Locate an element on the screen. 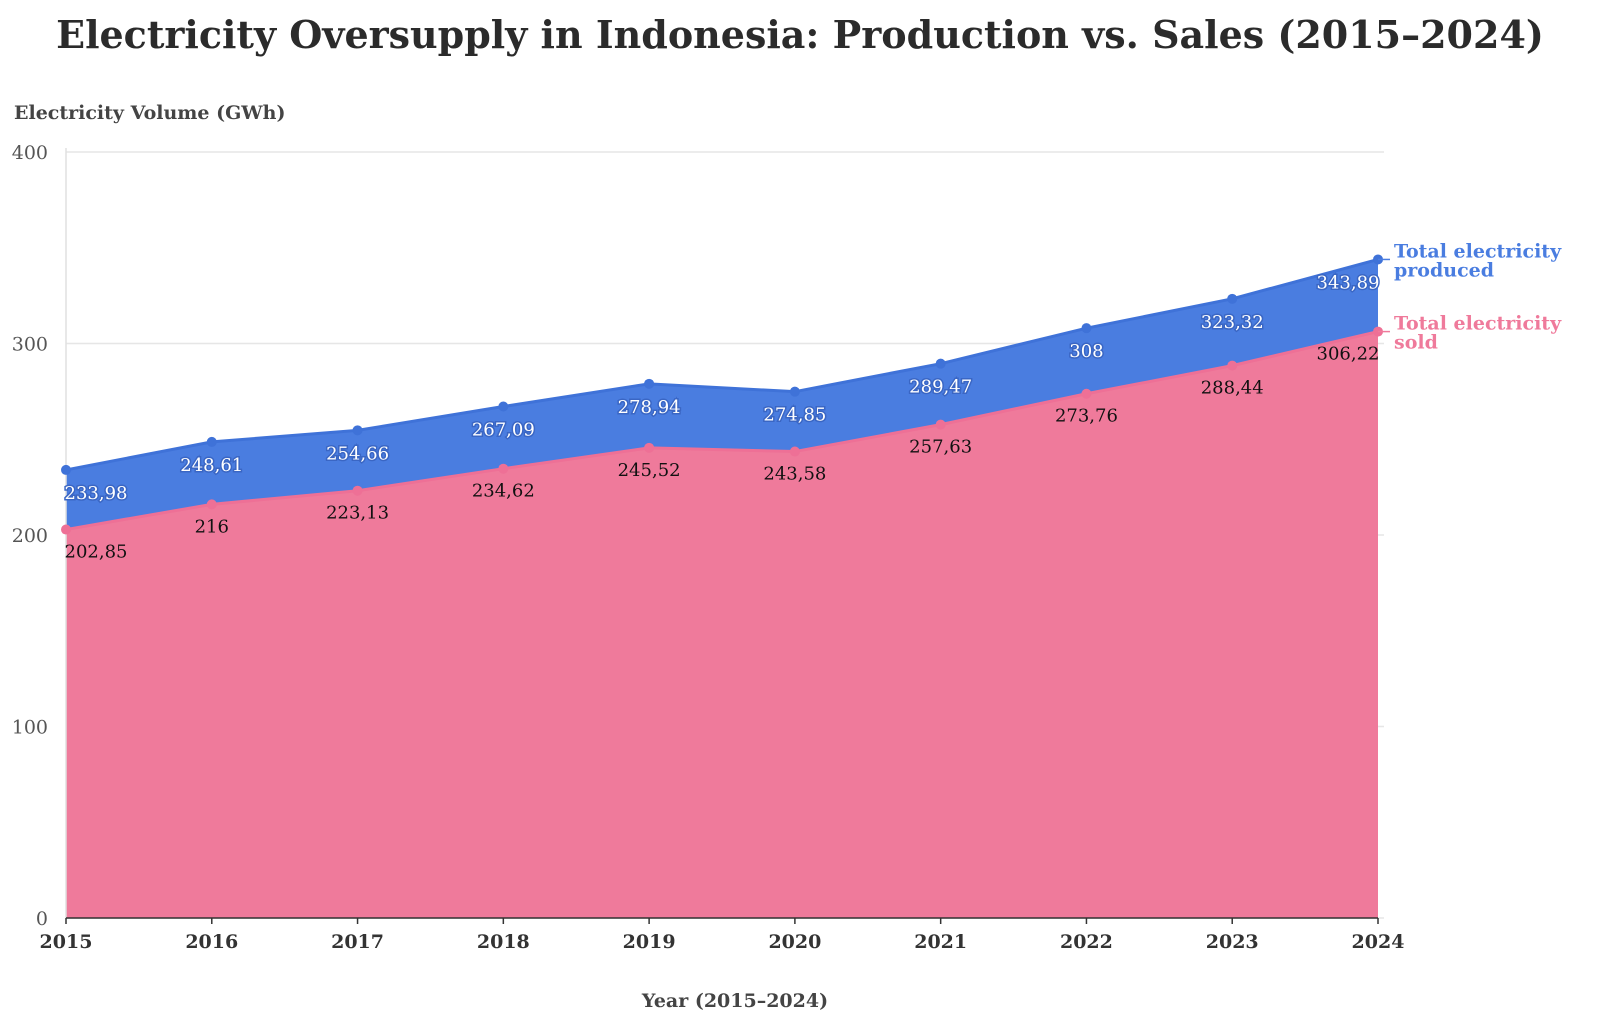  x-axis-title: Year (2015–2024) is located at coordinates (735, 1001).